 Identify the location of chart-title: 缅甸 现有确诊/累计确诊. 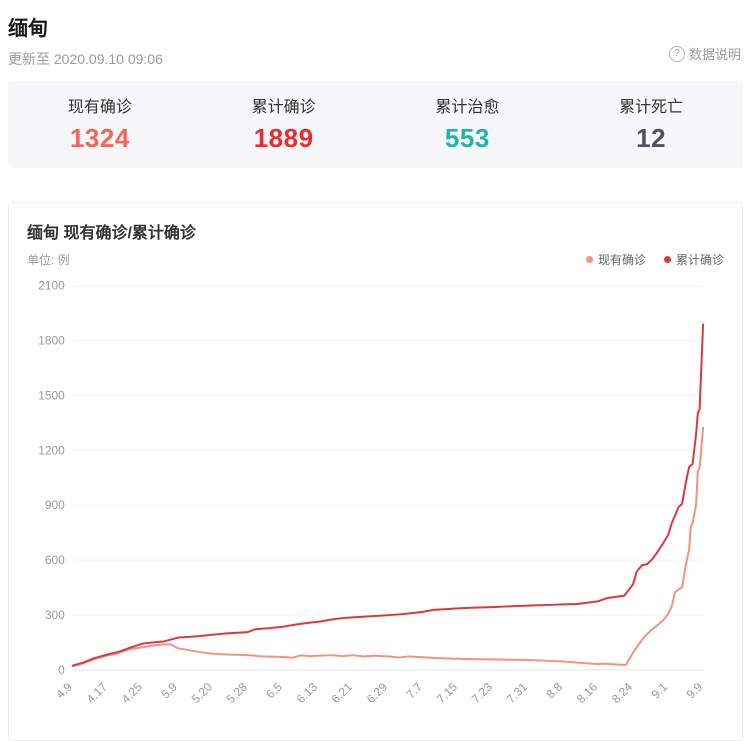
(111, 233).